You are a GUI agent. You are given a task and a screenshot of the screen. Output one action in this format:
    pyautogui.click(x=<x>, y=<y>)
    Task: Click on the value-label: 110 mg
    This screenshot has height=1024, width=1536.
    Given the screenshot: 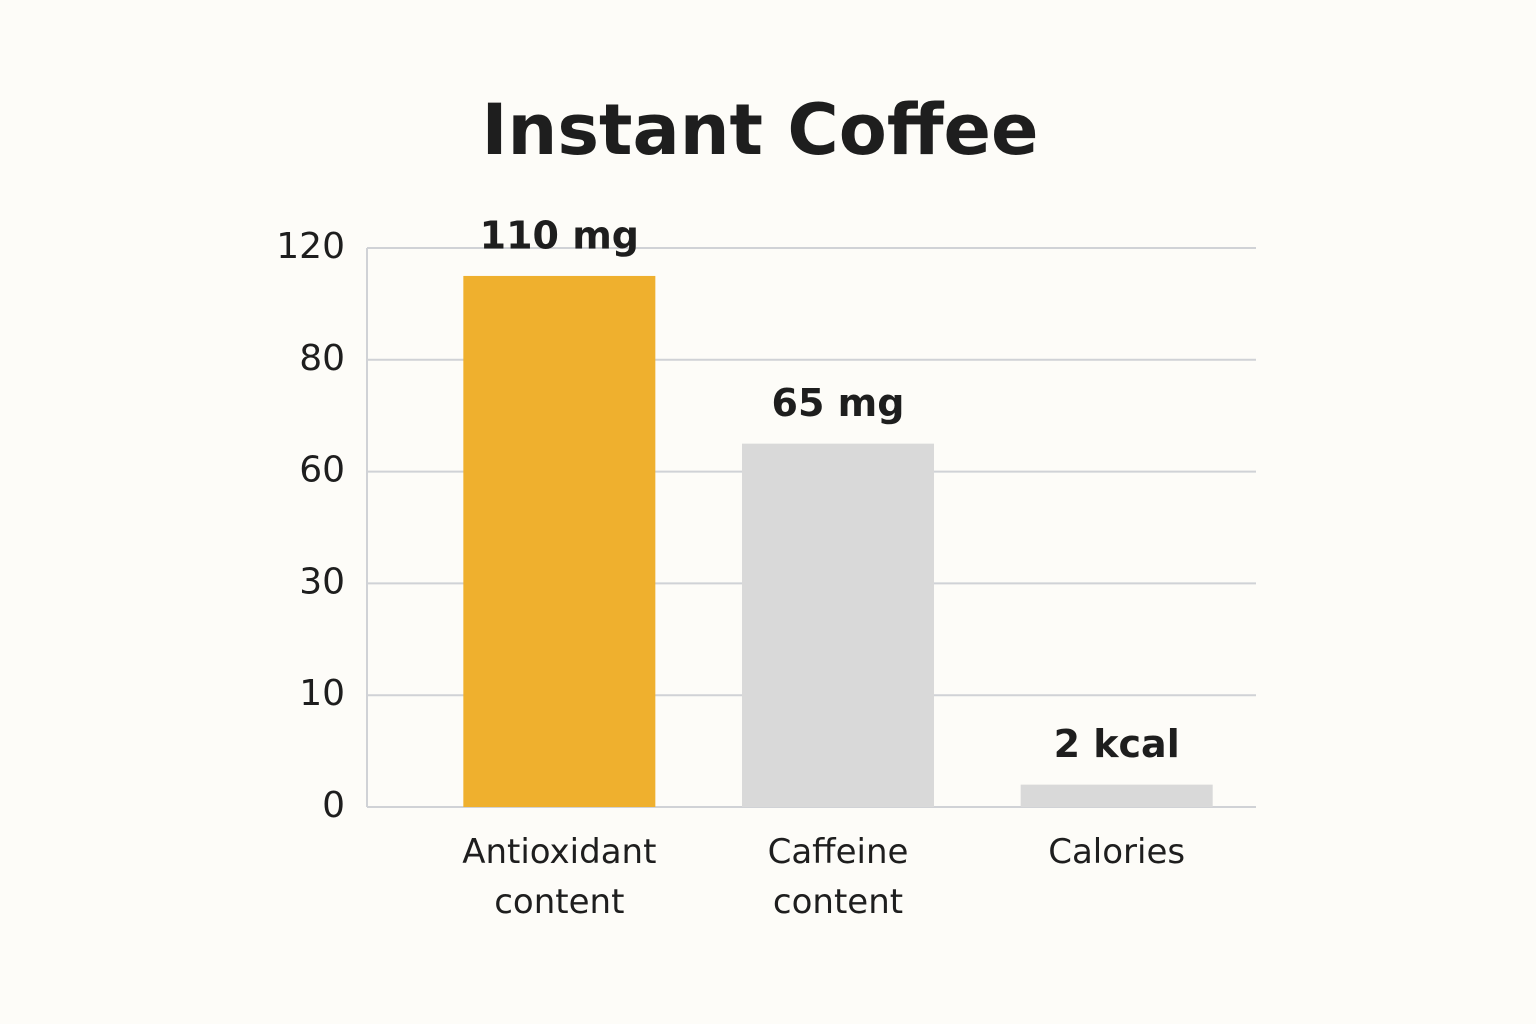 What is the action you would take?
    pyautogui.click(x=559, y=235)
    